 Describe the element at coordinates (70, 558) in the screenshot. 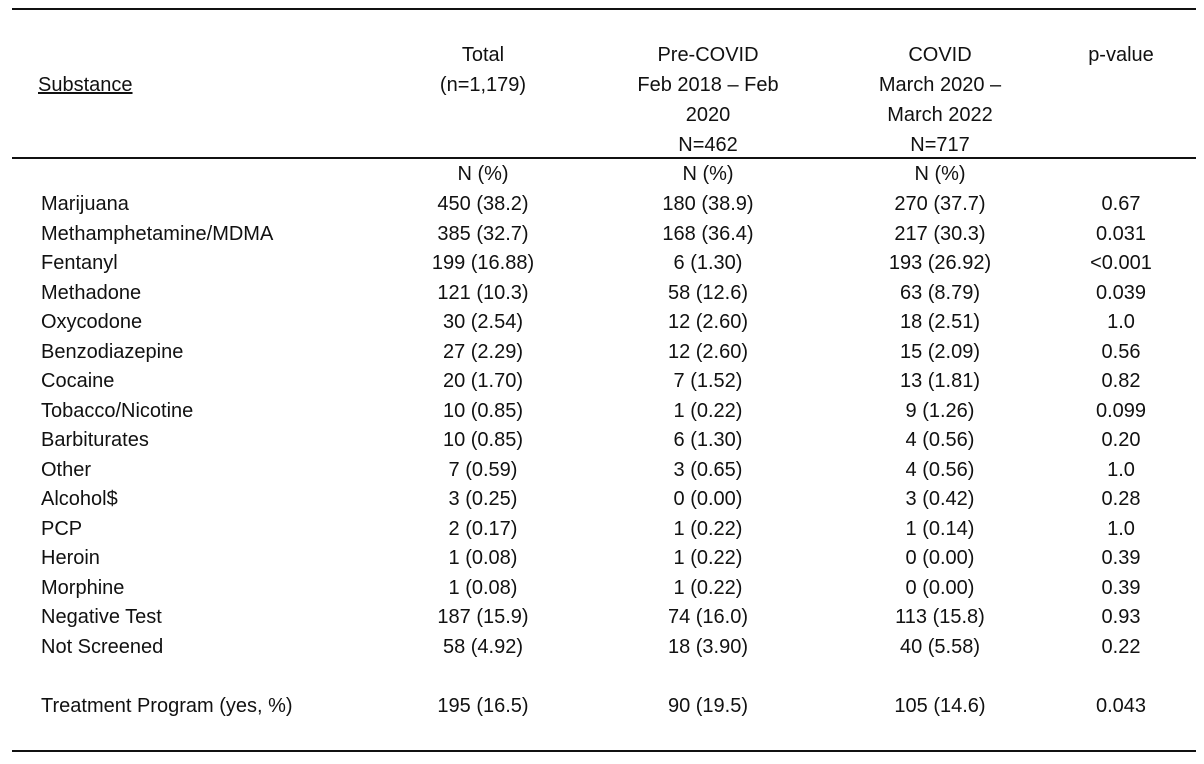

I see `cell-substance: Heroin` at that location.